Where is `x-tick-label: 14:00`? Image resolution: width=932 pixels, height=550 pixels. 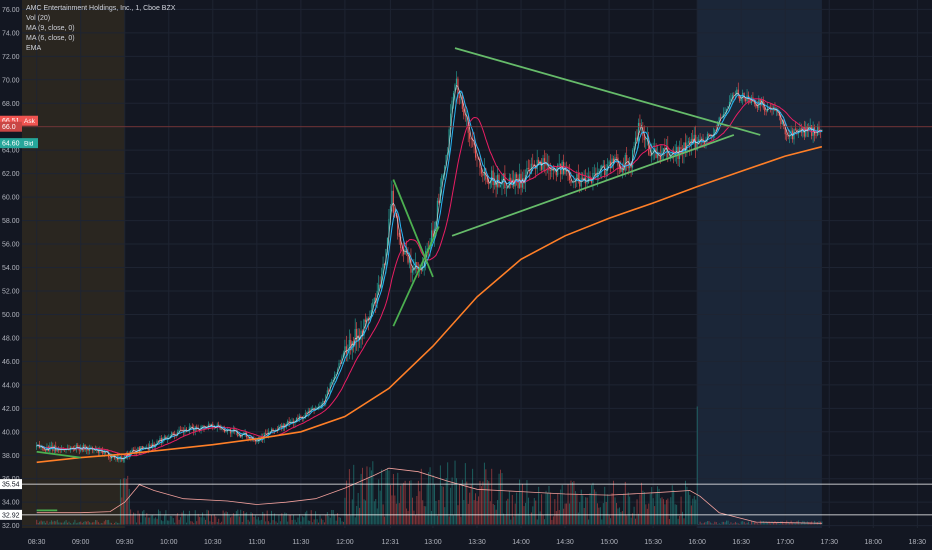
x-tick-label: 14:00 is located at coordinates (521, 542).